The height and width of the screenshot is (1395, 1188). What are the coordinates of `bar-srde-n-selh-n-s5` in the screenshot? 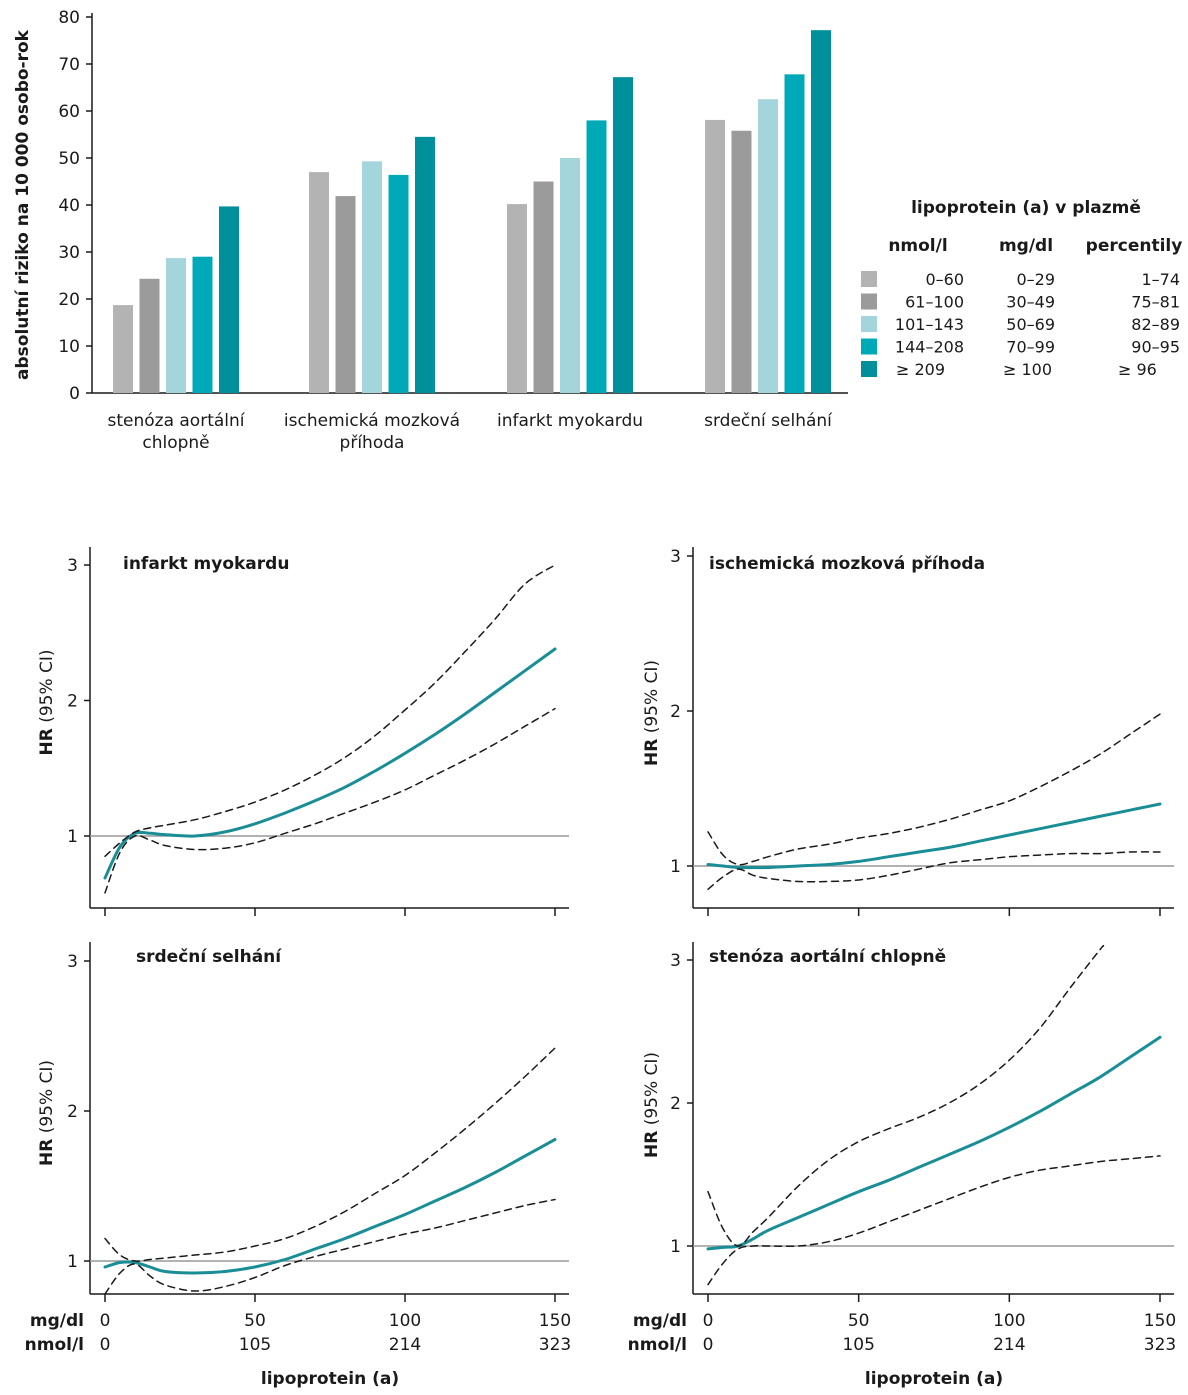 It's located at (821, 211).